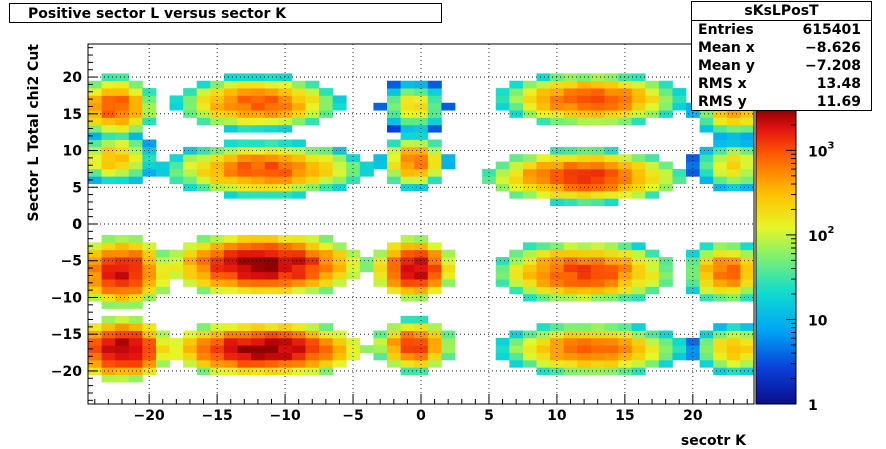  What do you see at coordinates (722, 102) in the screenshot?
I see `stats-label: RMS y` at bounding box center [722, 102].